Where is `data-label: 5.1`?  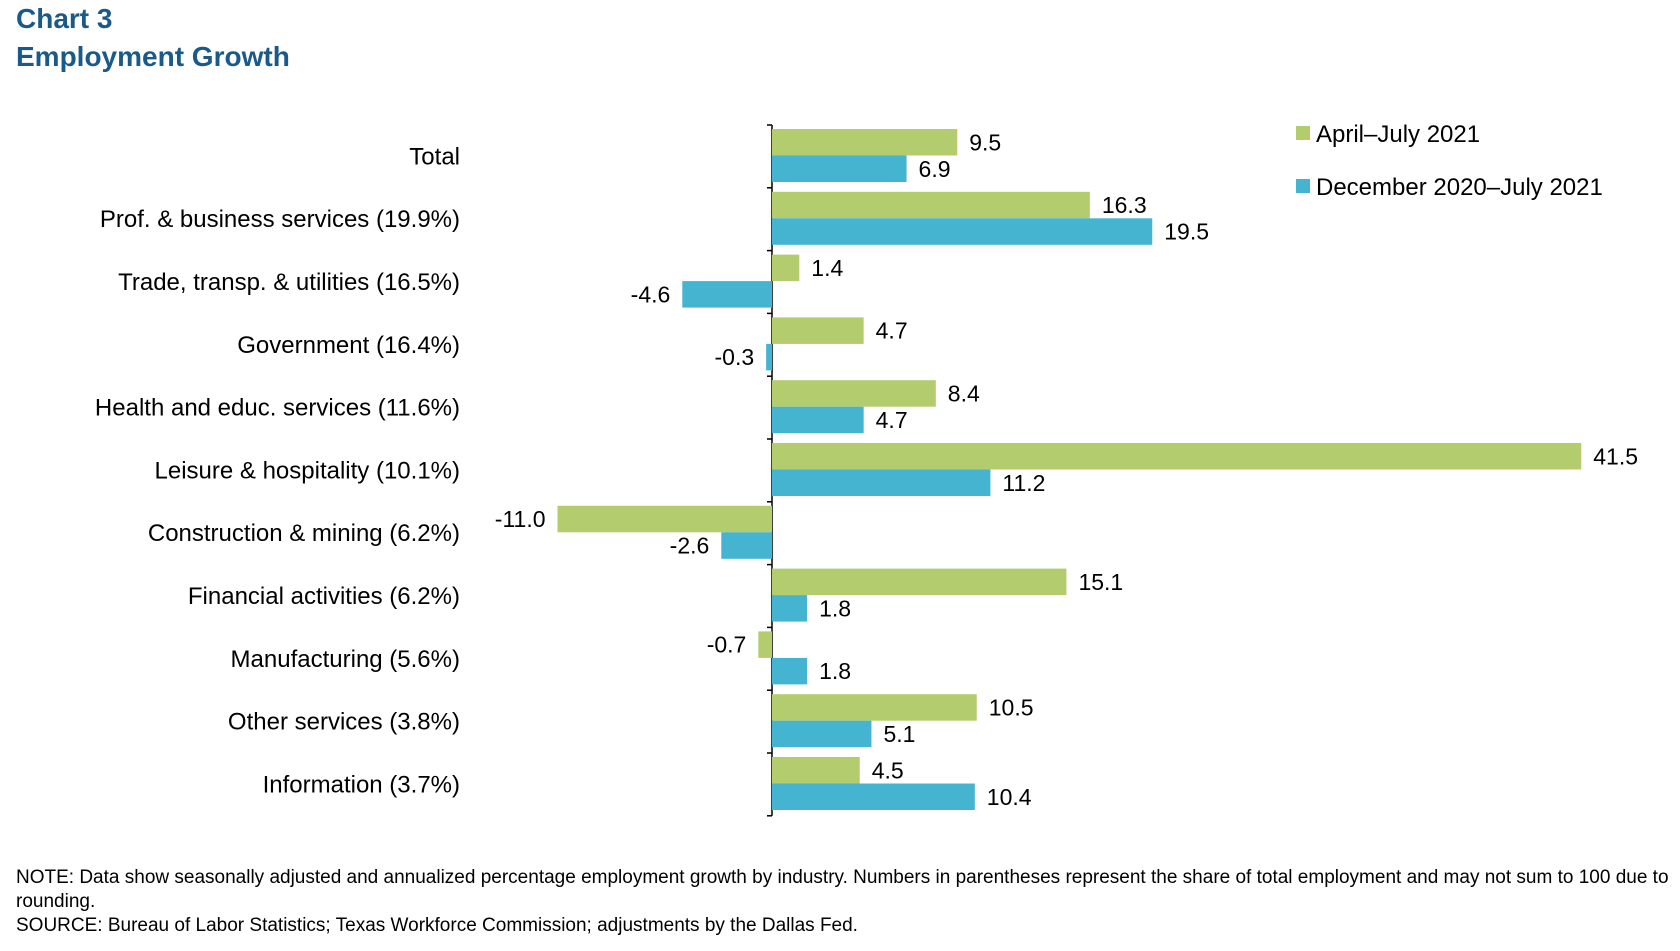
data-label: 5.1 is located at coordinates (899, 734).